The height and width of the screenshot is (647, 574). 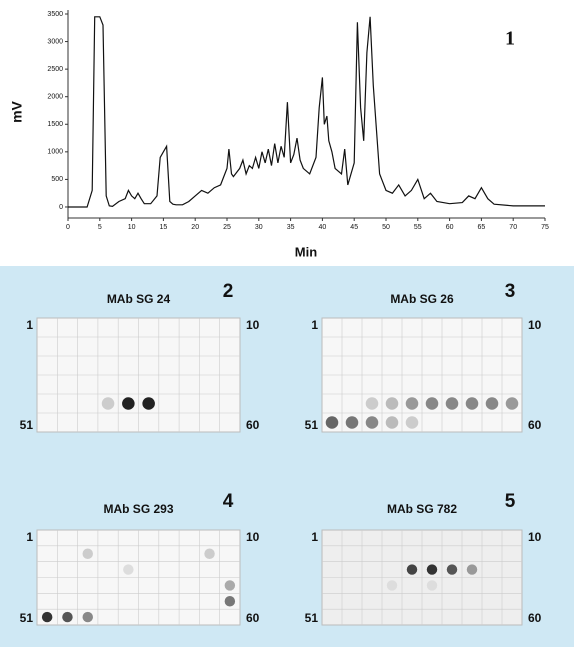 I want to click on blot-panel-label: 5, so click(x=510, y=501).